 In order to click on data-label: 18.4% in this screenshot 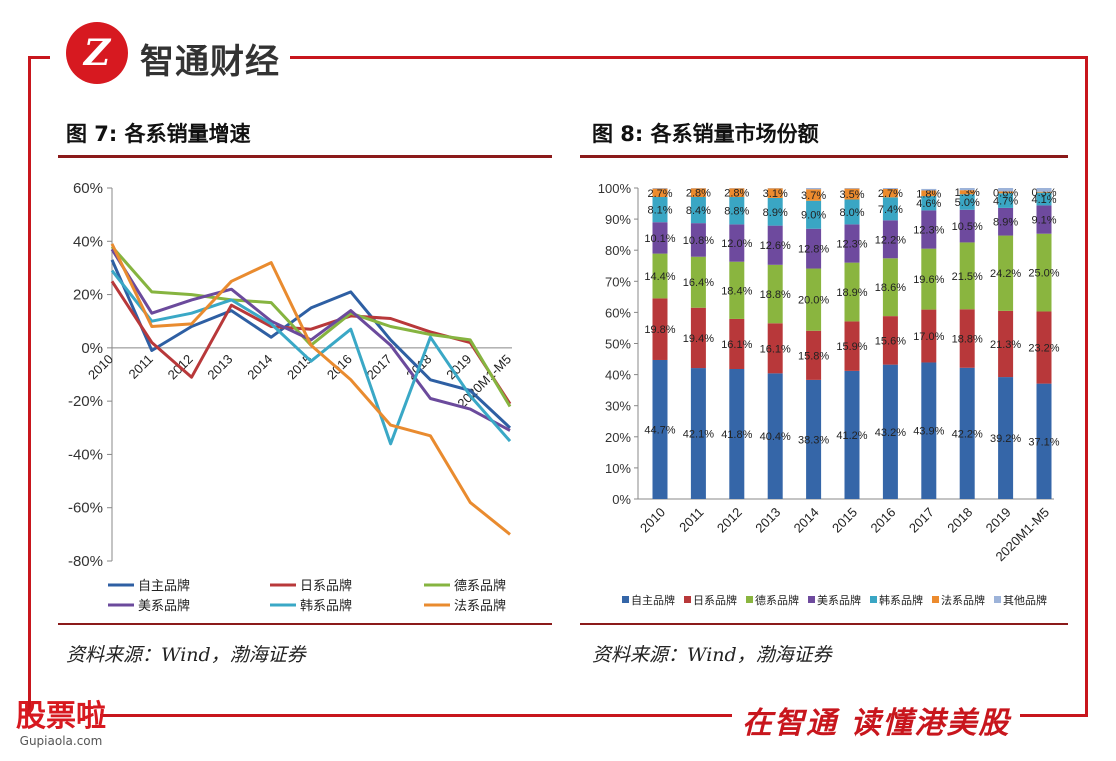, I will do `click(736, 291)`.